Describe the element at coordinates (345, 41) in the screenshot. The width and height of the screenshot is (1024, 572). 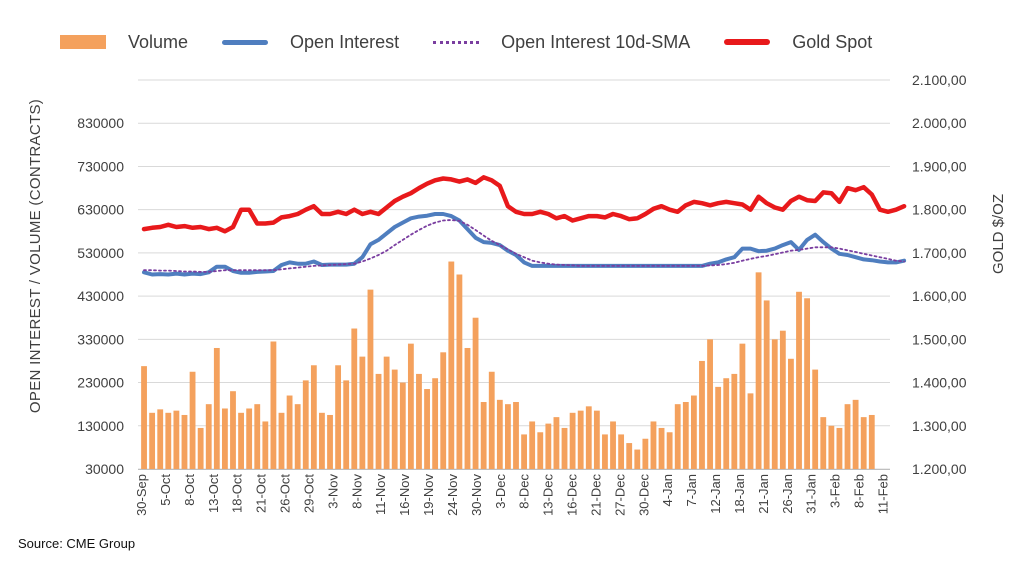
I see `legend-label-open-interest: Open Interest` at that location.